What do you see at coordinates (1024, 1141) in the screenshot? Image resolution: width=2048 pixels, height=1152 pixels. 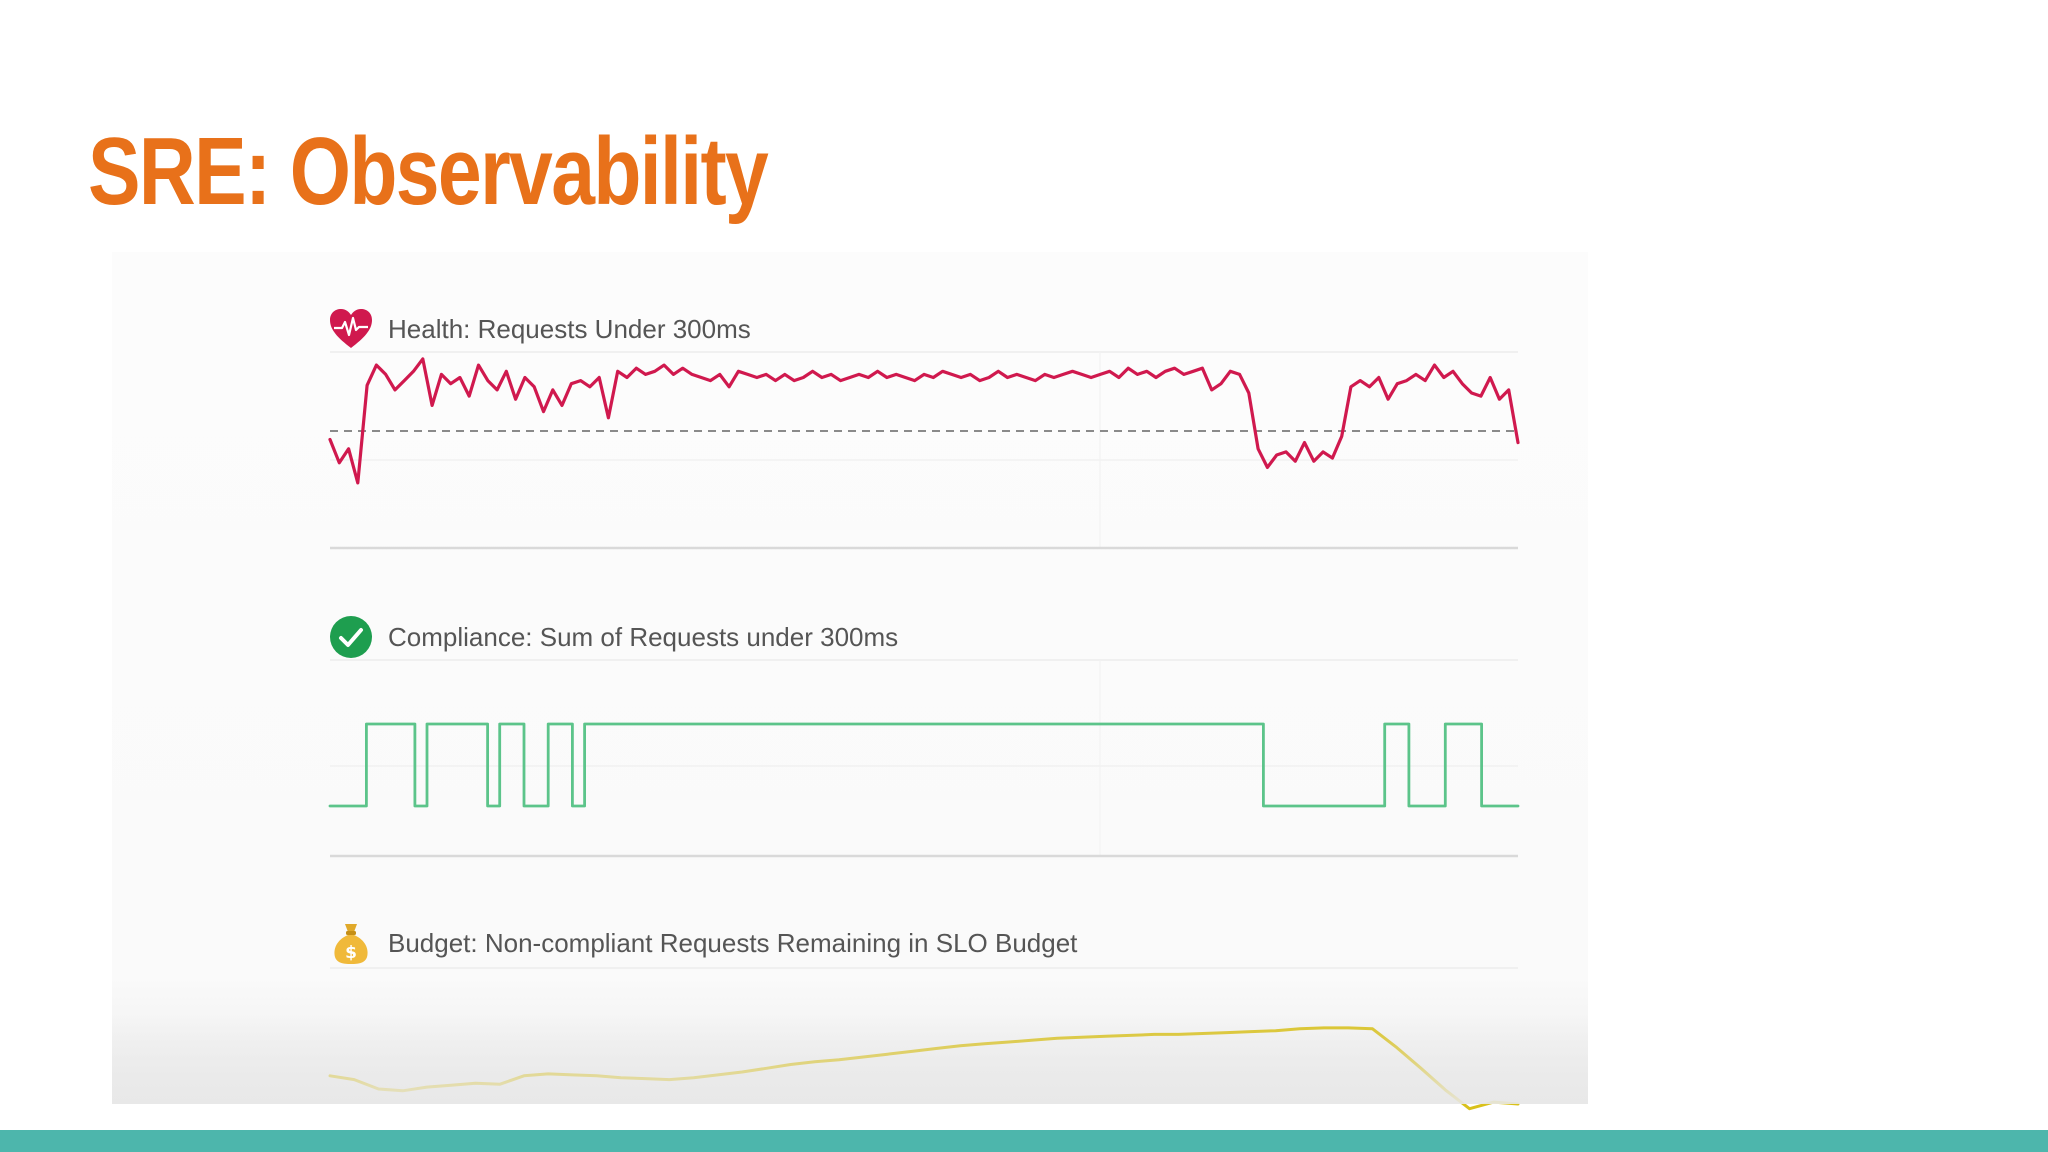 I see `footer-accent-bar` at bounding box center [1024, 1141].